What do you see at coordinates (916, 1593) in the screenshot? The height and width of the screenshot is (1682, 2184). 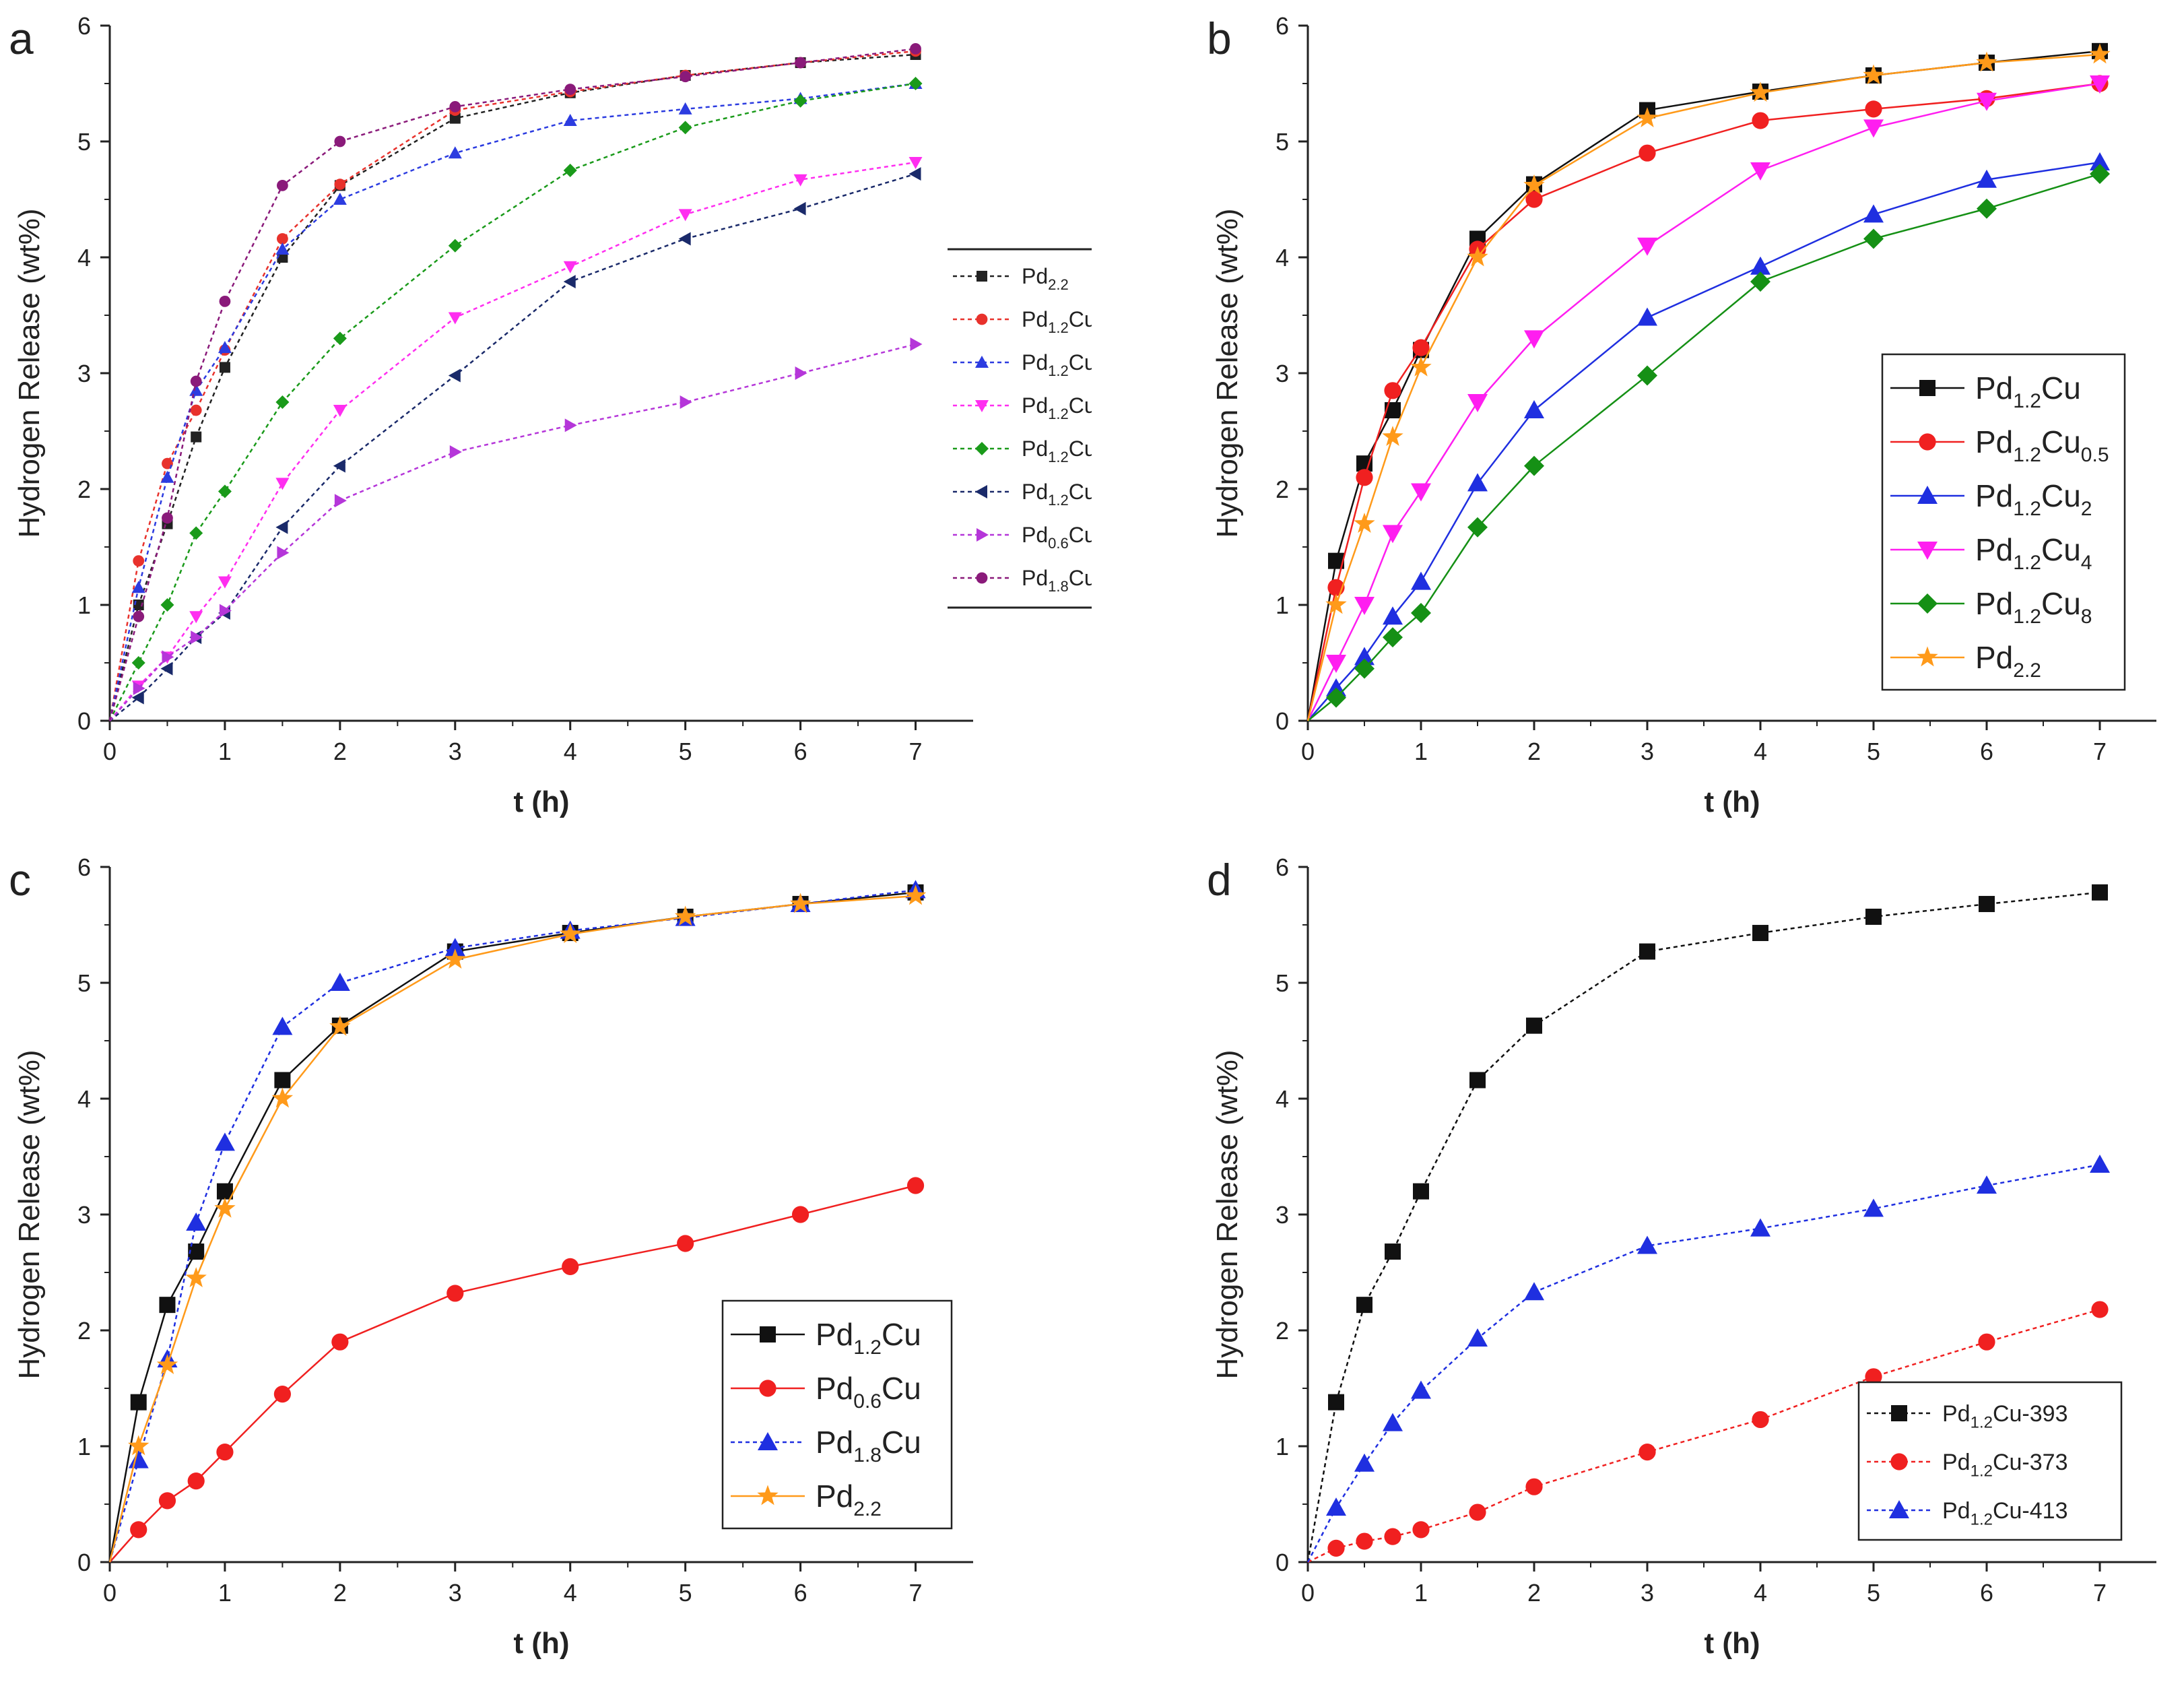 I see `x-tick-label: 7` at bounding box center [916, 1593].